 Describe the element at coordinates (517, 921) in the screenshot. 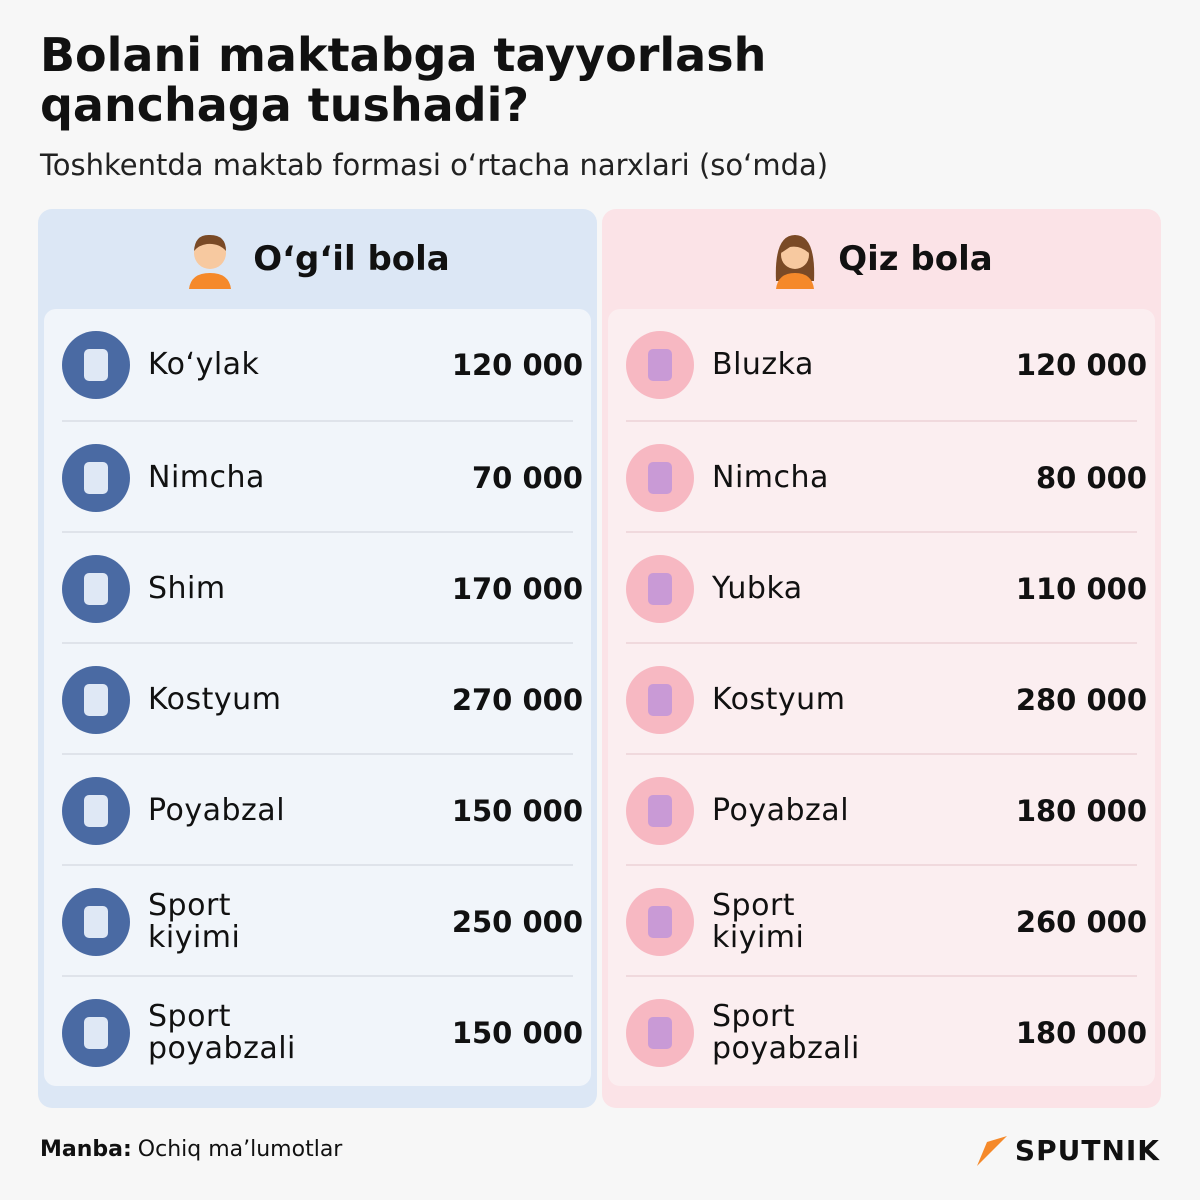

I see `item-price: 250 000` at that location.